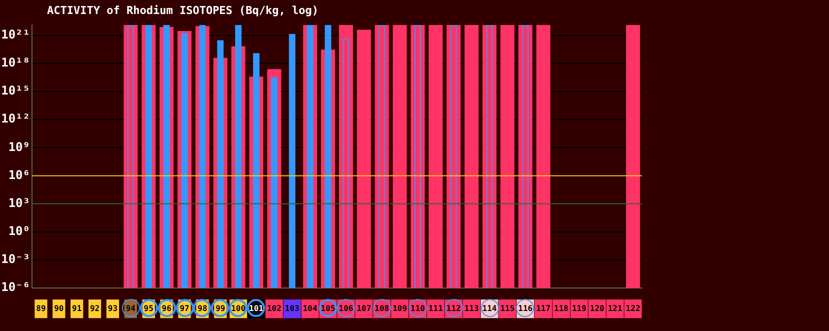  Describe the element at coordinates (579, 308) in the screenshot. I see `x-tick-label: 119` at that location.